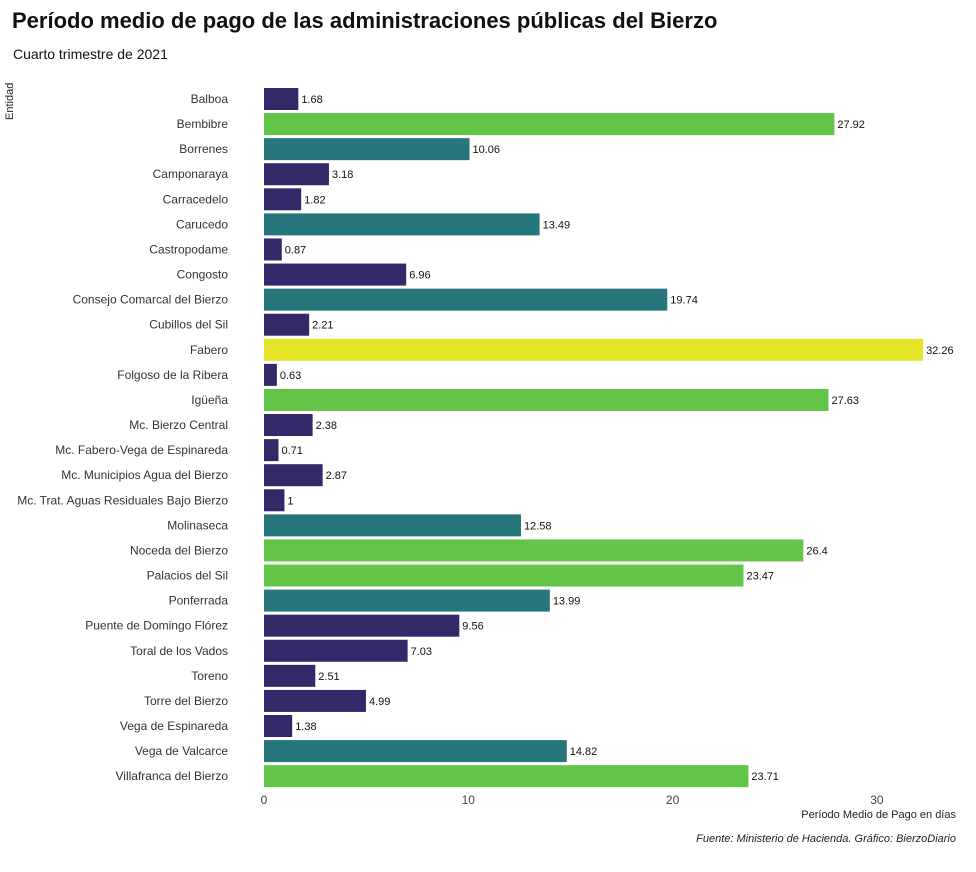 The width and height of the screenshot is (976, 872). I want to click on category-label: Mc. Fabero-Vega de Espinareda, so click(141, 450).